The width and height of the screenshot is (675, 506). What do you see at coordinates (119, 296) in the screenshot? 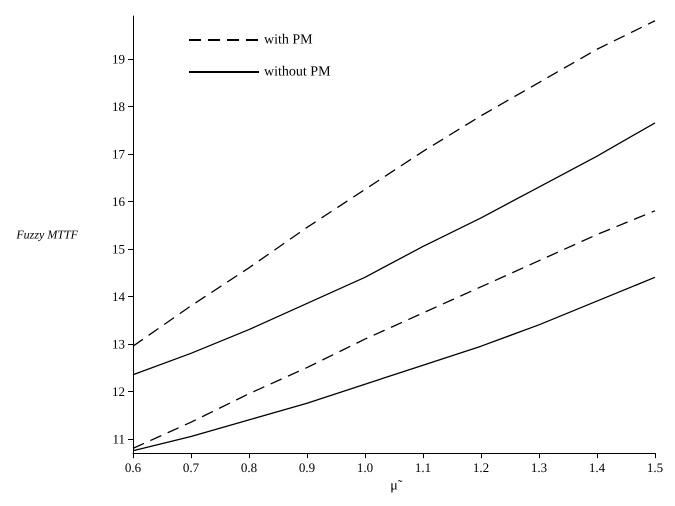
I see `y-tick-label: 14` at bounding box center [119, 296].